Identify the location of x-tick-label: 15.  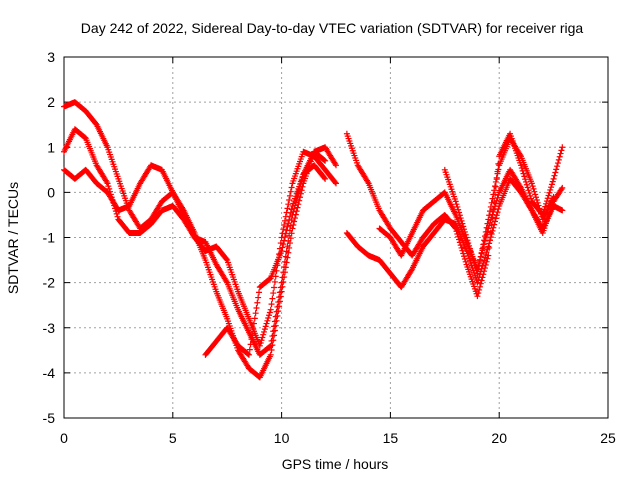
(391, 438).